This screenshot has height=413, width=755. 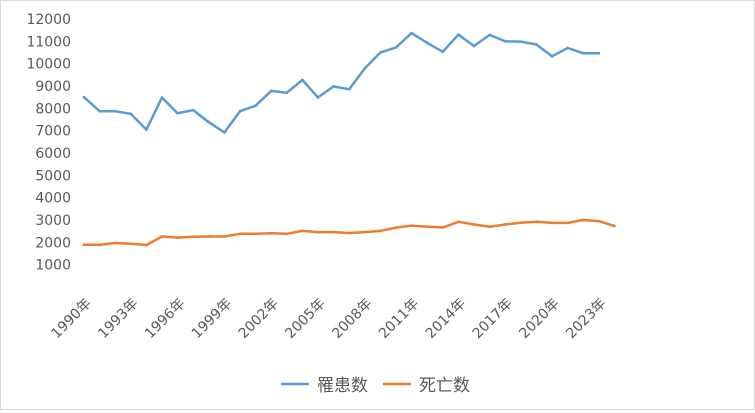 I want to click on legend-label: 死亡数, so click(x=444, y=386).